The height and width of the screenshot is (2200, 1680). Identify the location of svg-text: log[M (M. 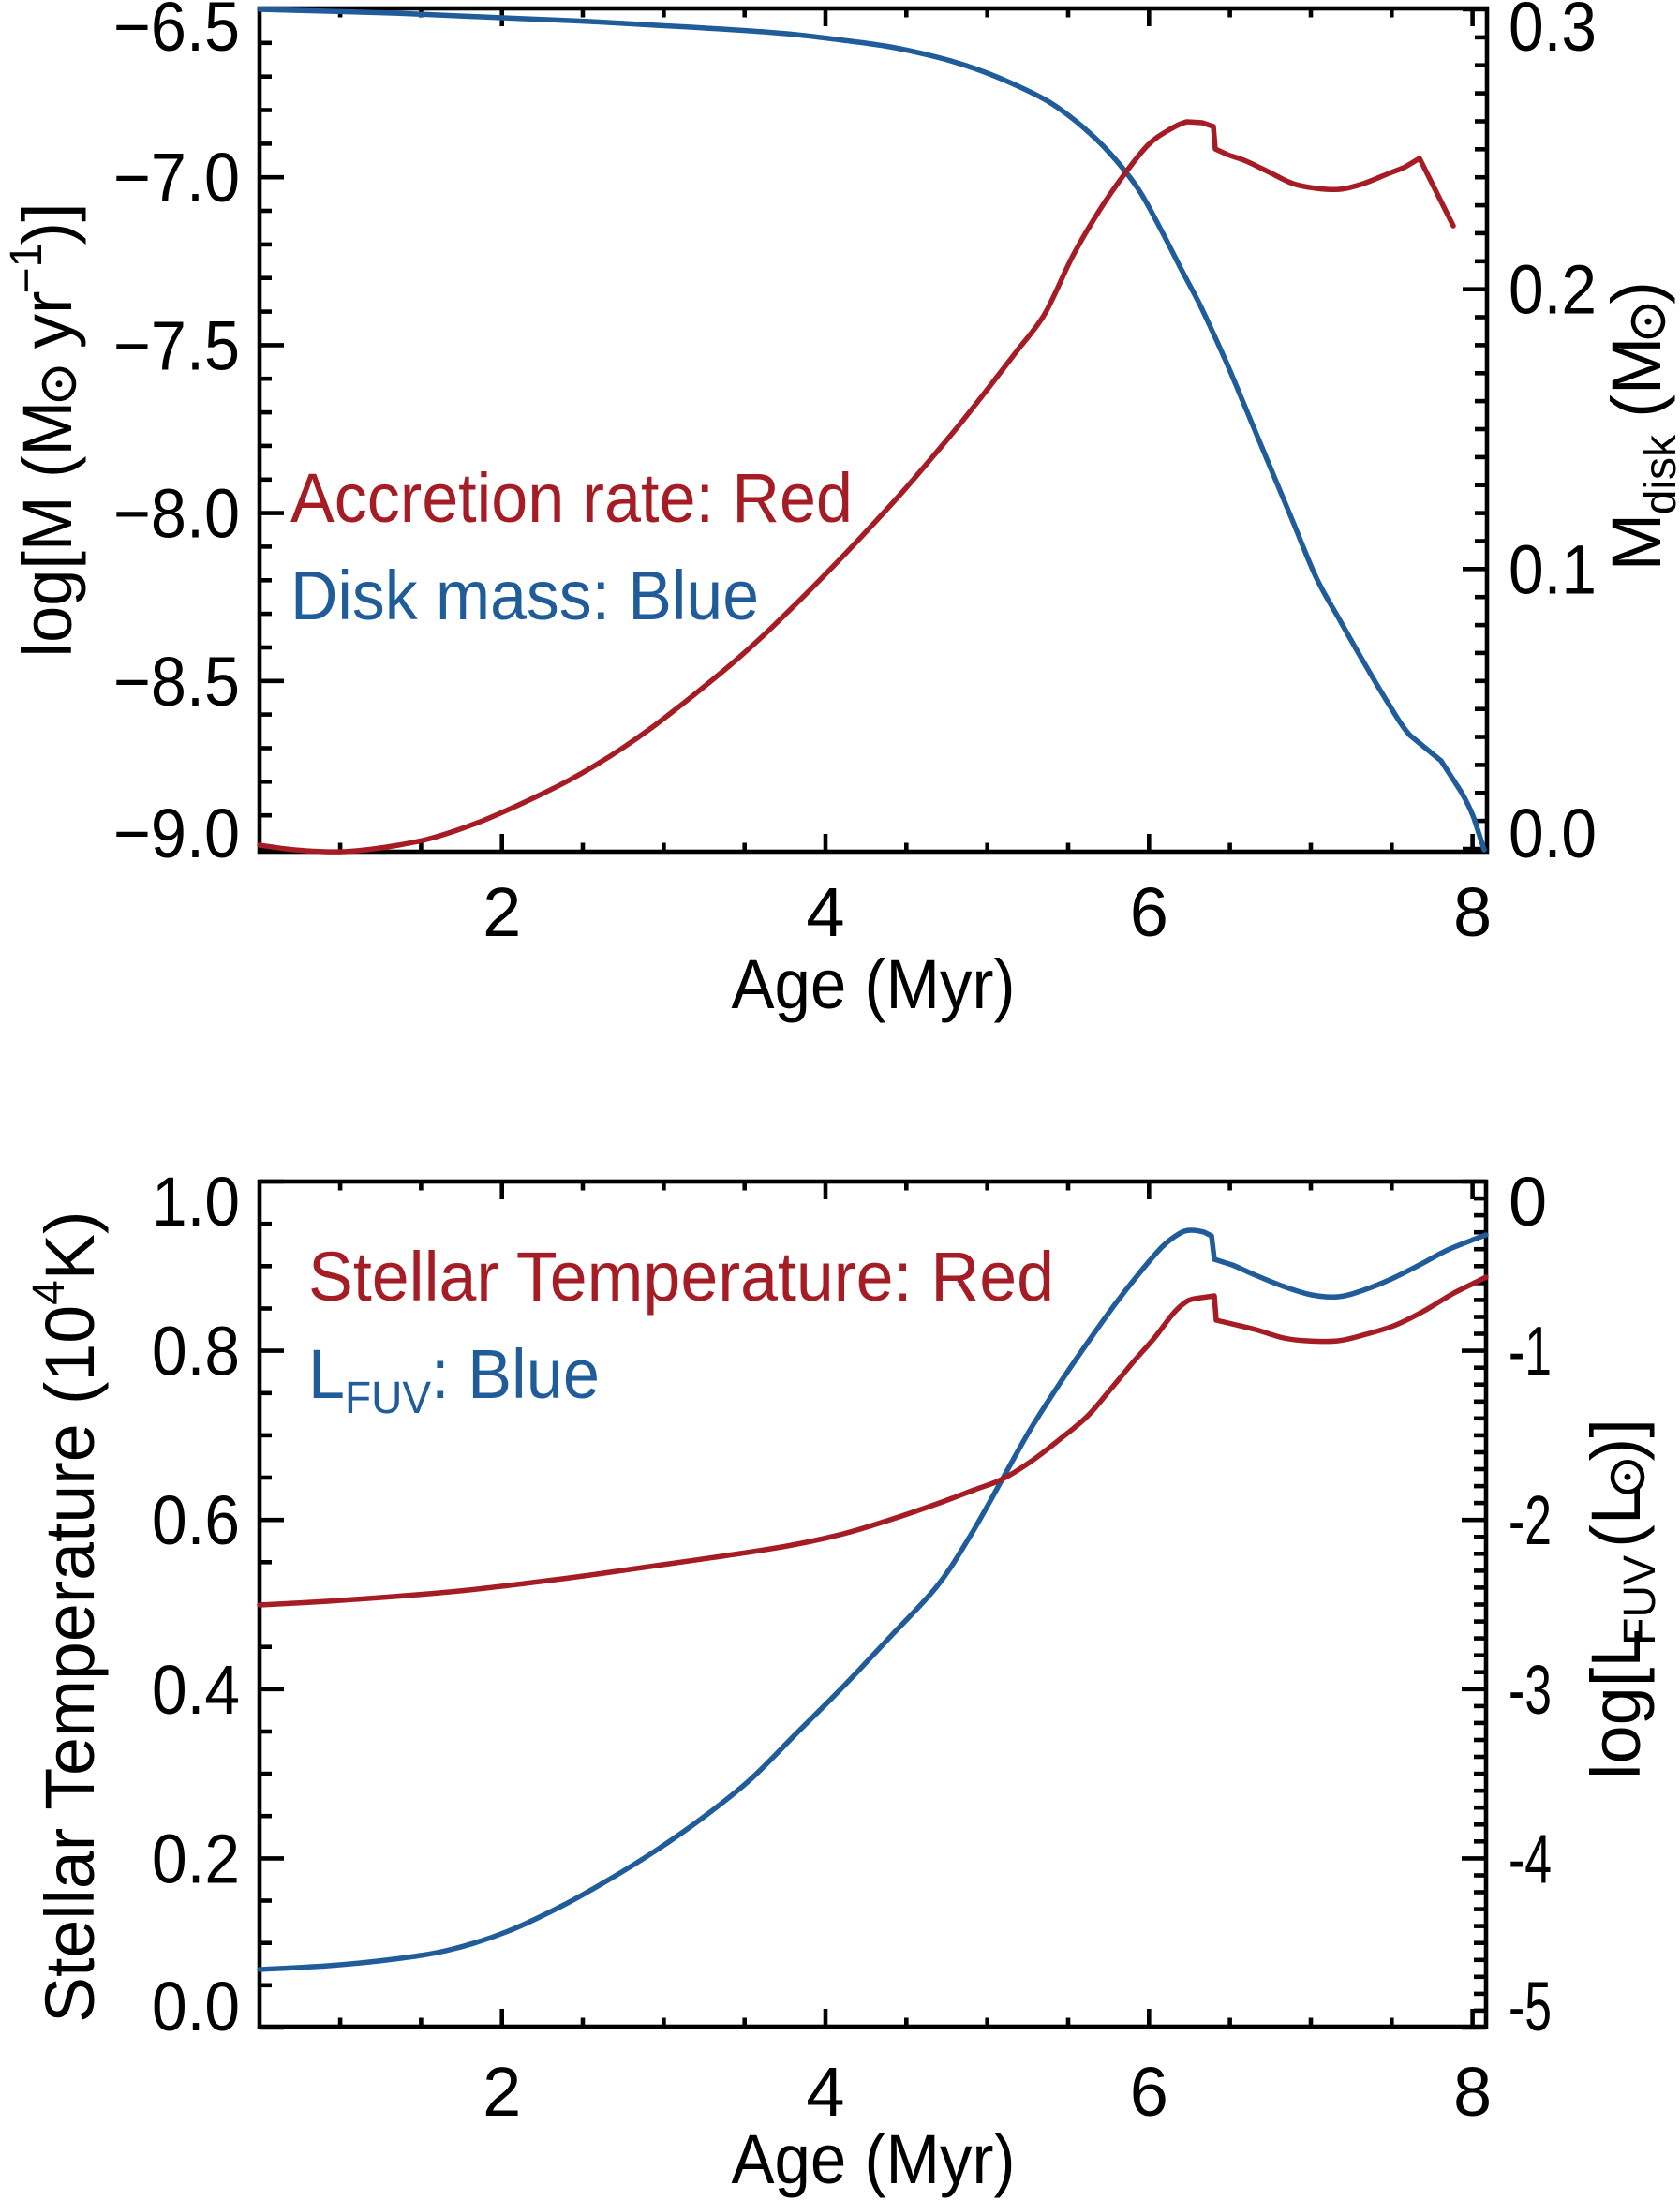
(47, 529).